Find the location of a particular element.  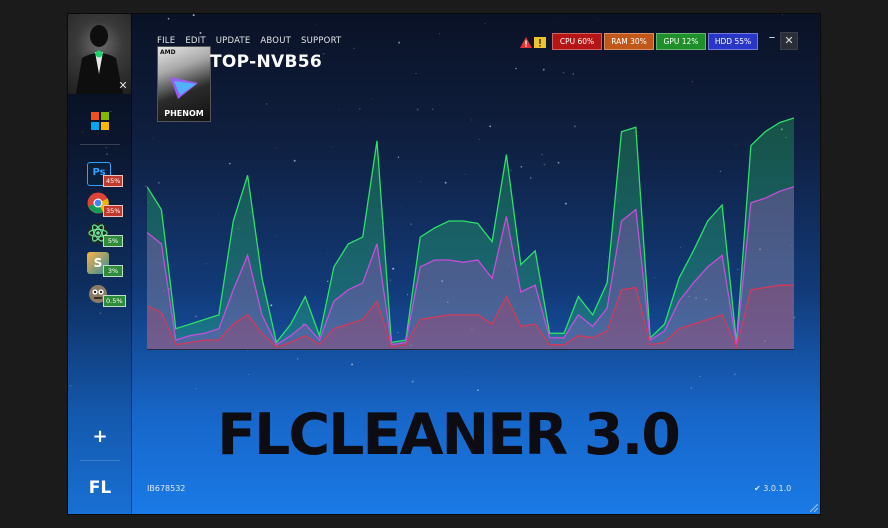

phenom-logo-icon is located at coordinates (184, 88).